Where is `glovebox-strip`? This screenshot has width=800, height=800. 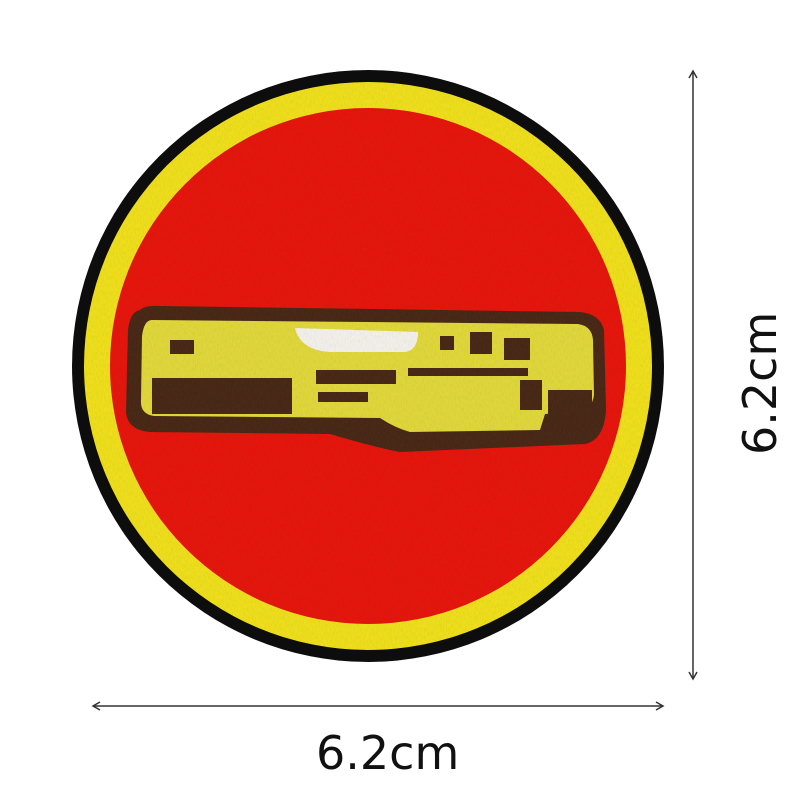 glovebox-strip is located at coordinates (222, 396).